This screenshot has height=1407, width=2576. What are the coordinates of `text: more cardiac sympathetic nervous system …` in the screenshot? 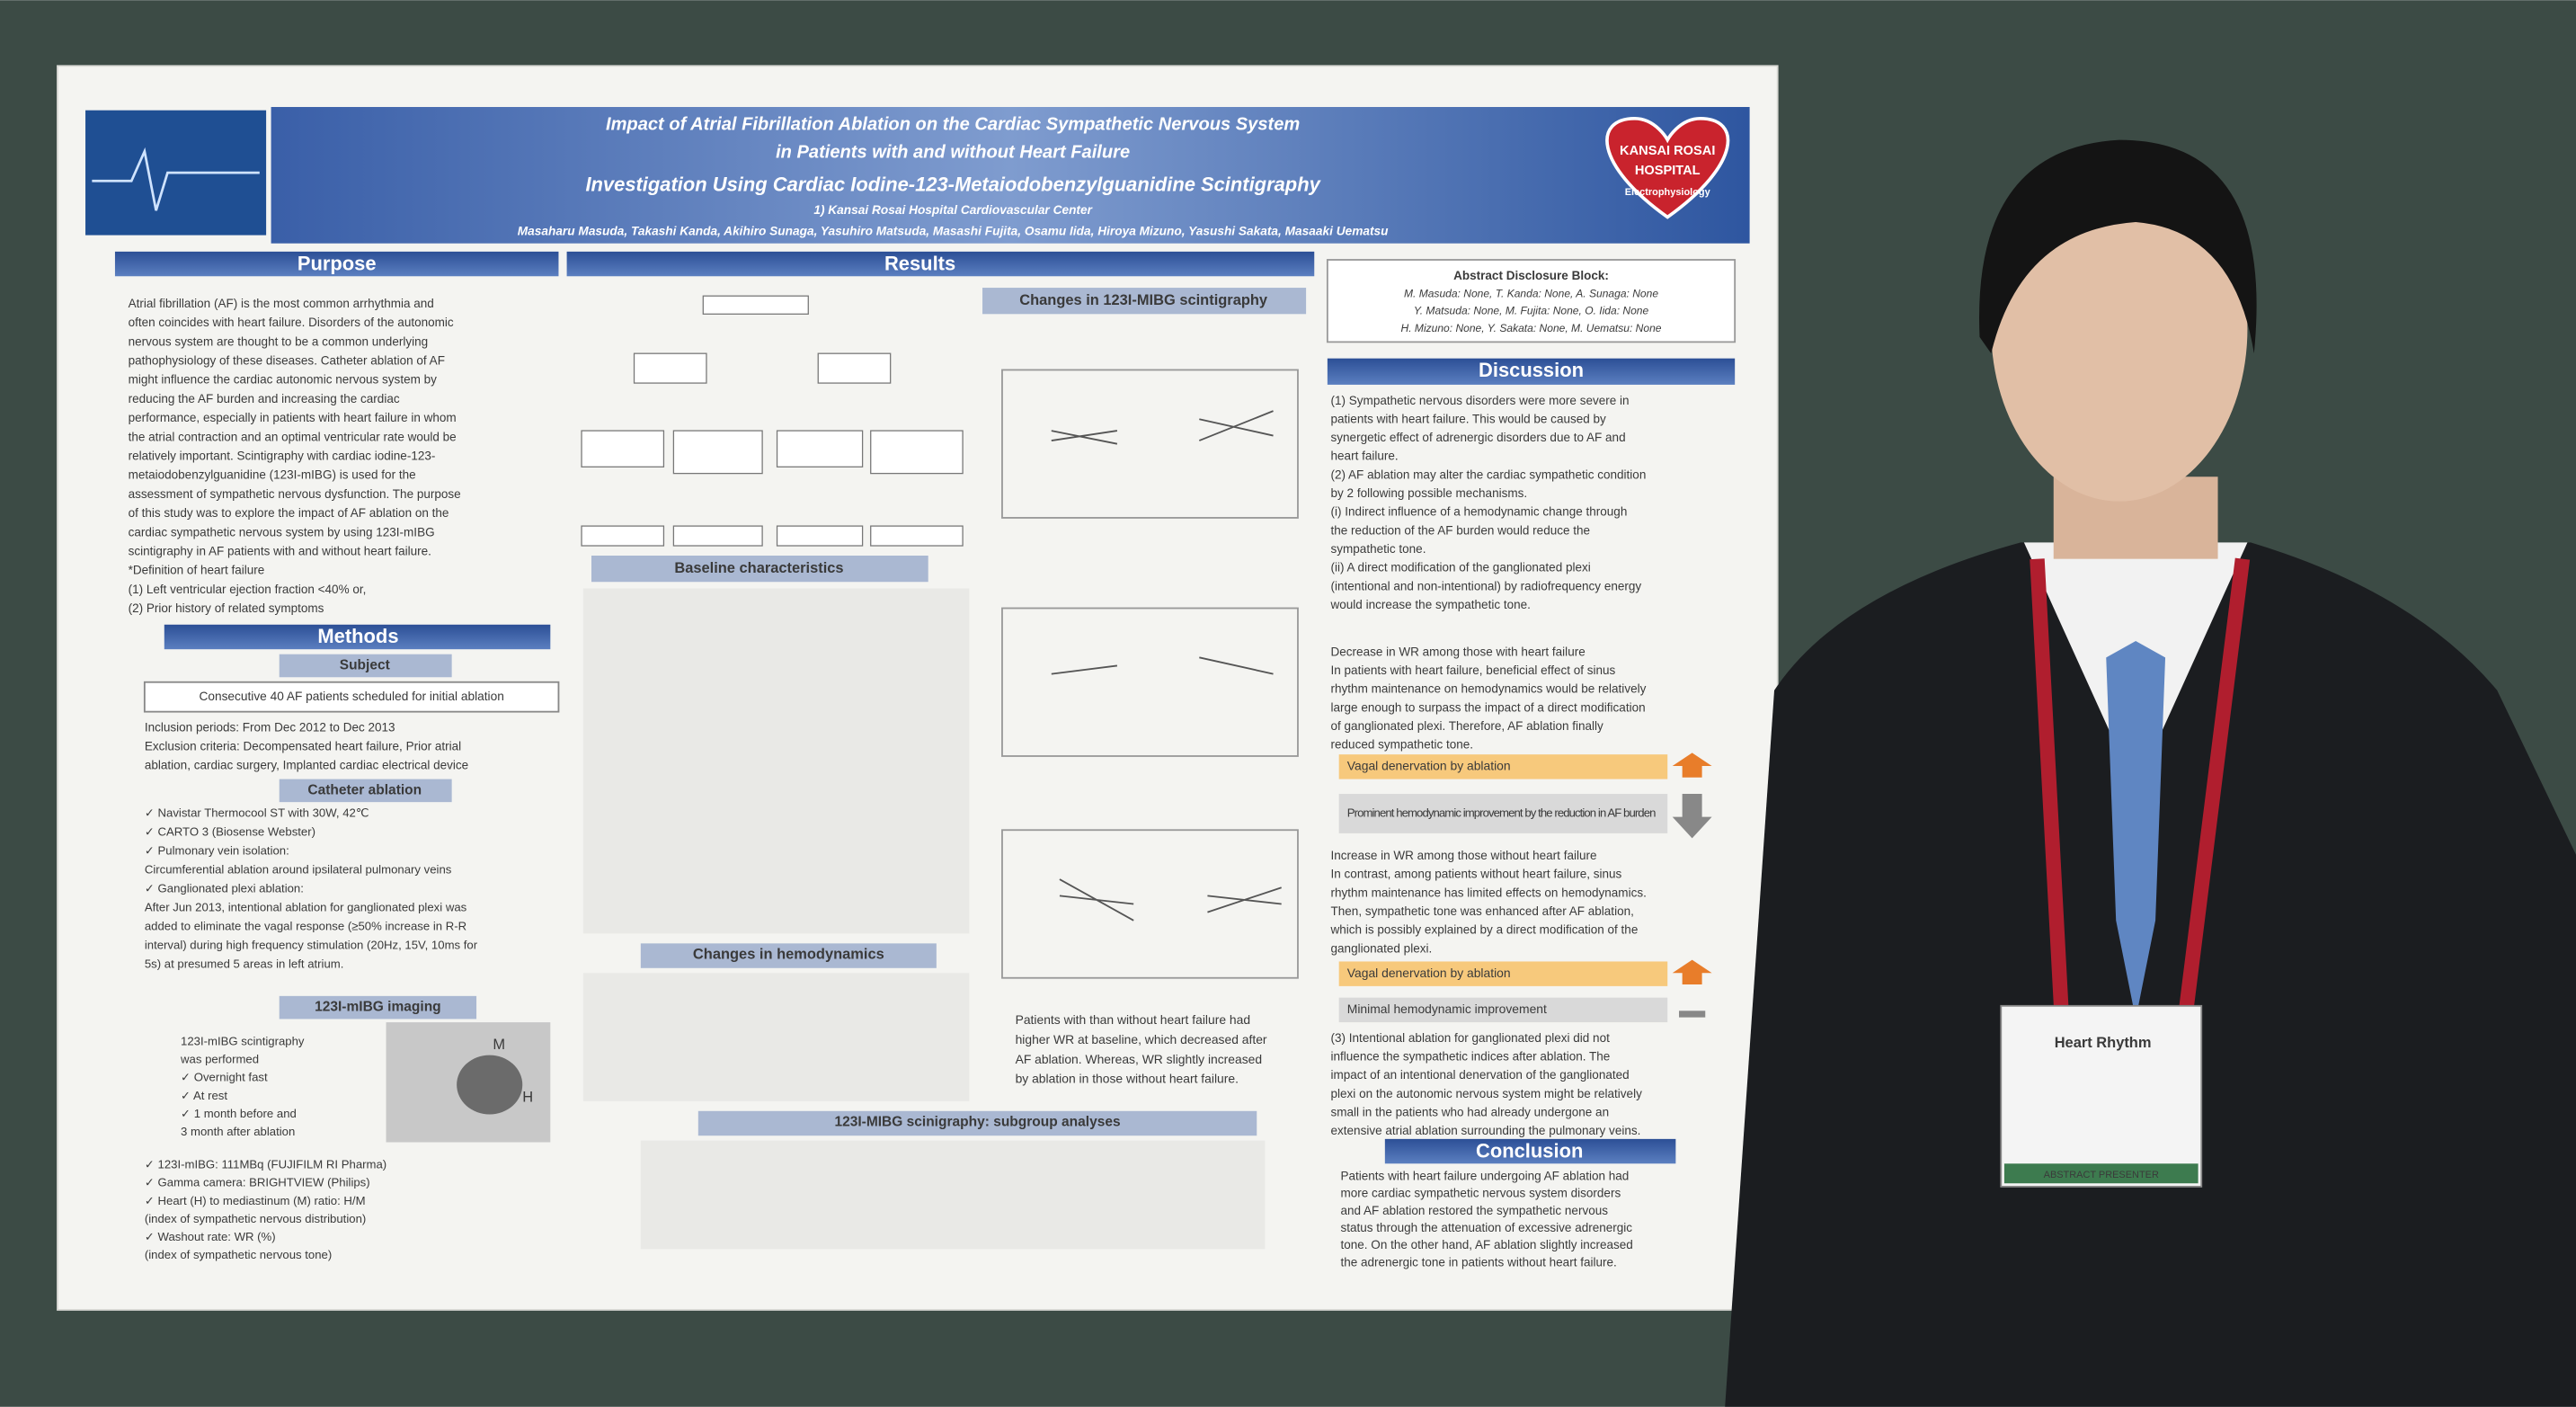 It's located at (1480, 1194).